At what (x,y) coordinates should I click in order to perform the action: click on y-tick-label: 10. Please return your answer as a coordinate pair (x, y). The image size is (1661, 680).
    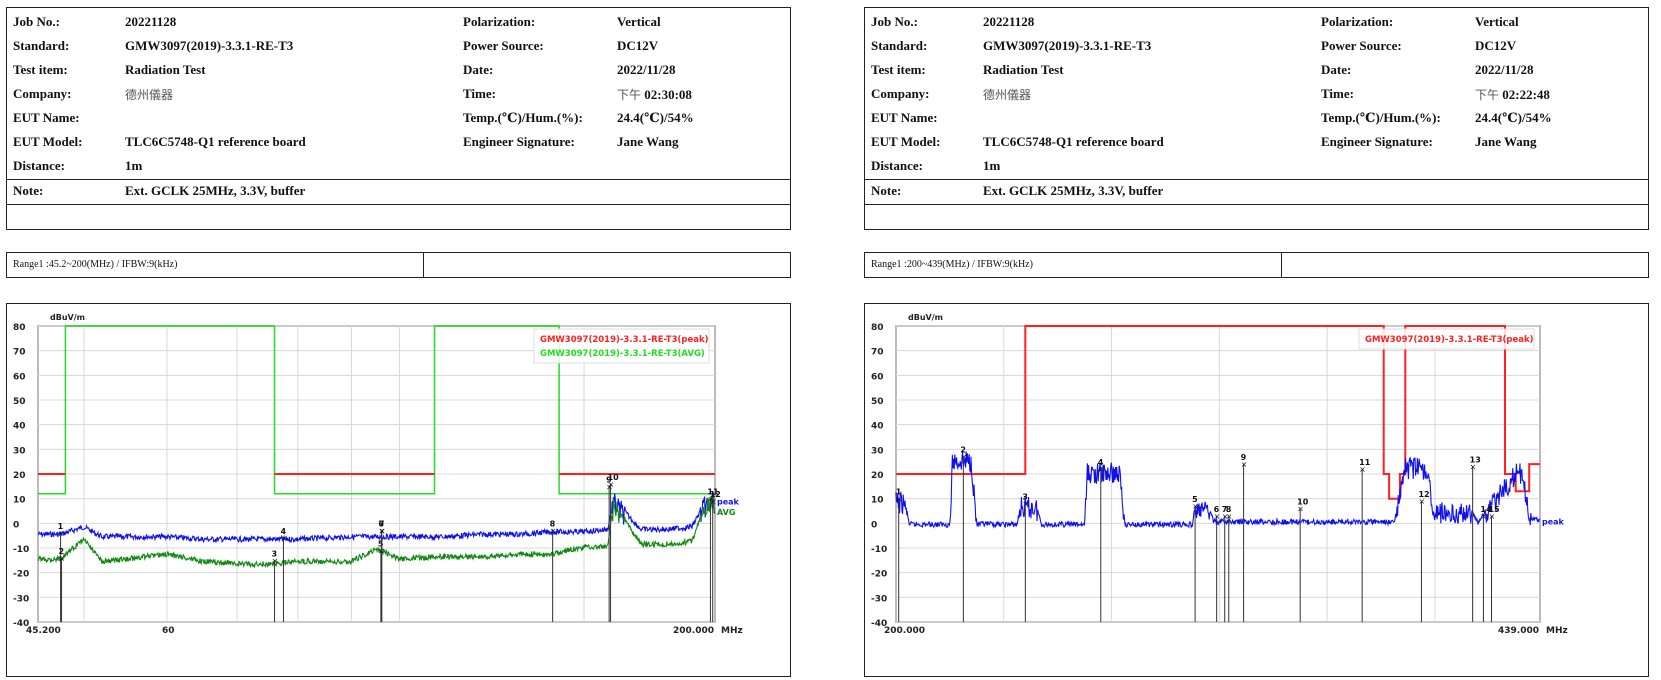
    Looking at the image, I should click on (877, 501).